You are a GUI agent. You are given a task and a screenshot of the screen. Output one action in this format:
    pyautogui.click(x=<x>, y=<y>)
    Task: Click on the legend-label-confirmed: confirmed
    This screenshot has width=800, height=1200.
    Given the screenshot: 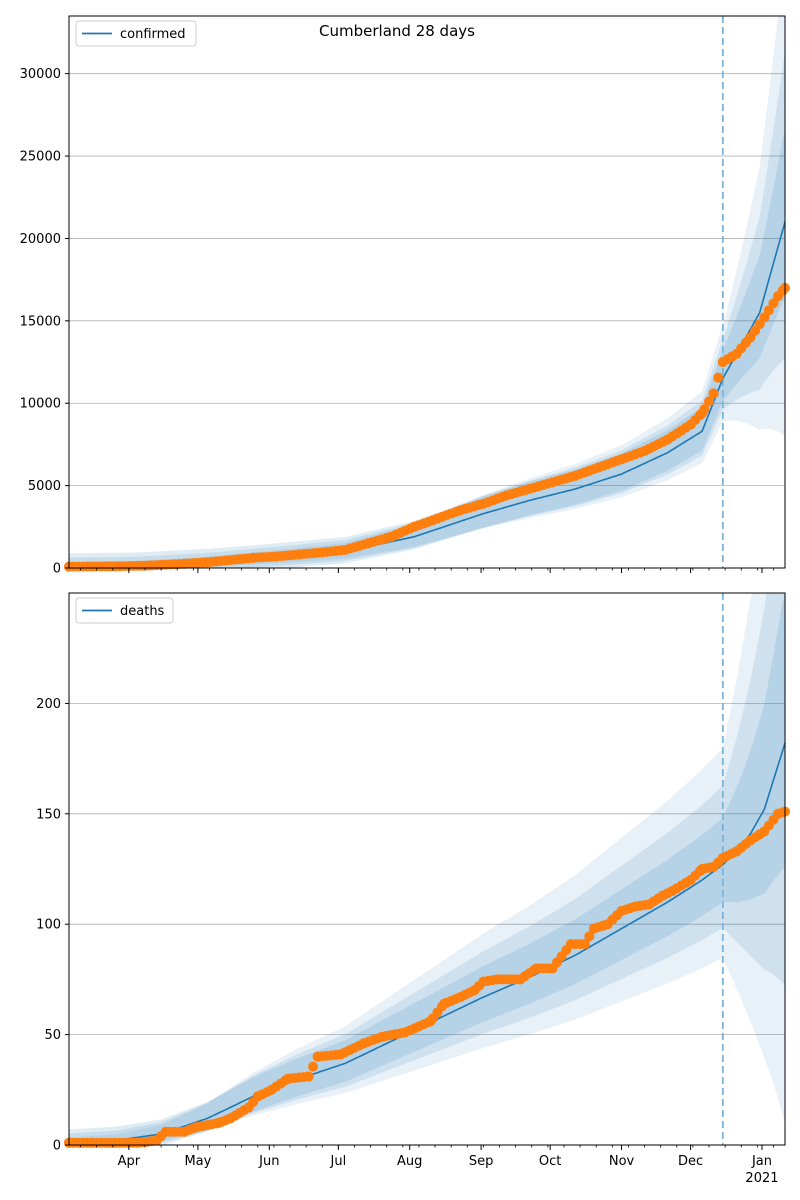 What is the action you would take?
    pyautogui.click(x=153, y=34)
    